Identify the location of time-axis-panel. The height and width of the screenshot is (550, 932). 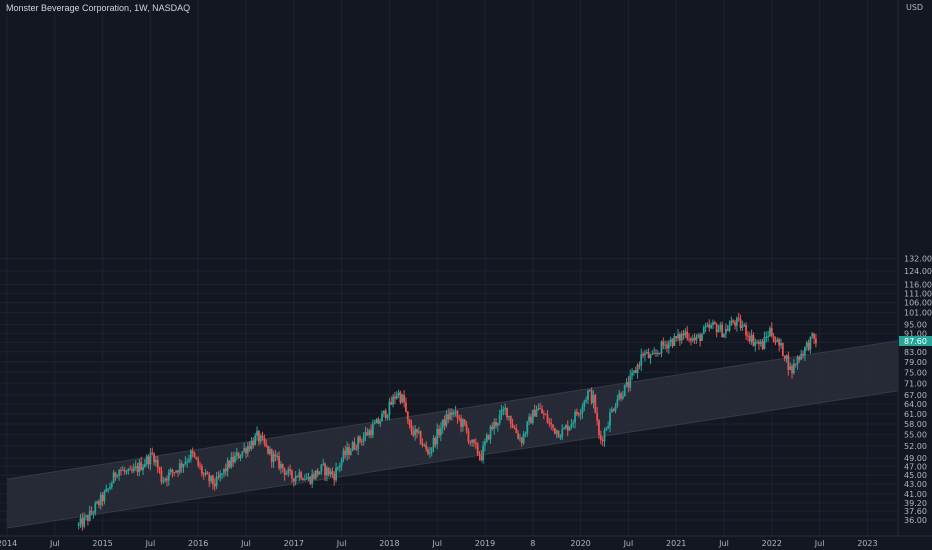
(466, 543).